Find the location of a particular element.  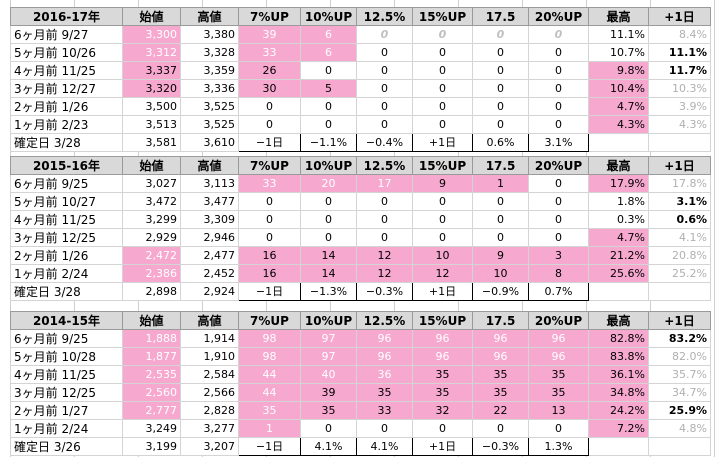

data-cell: 5 is located at coordinates (328, 88).